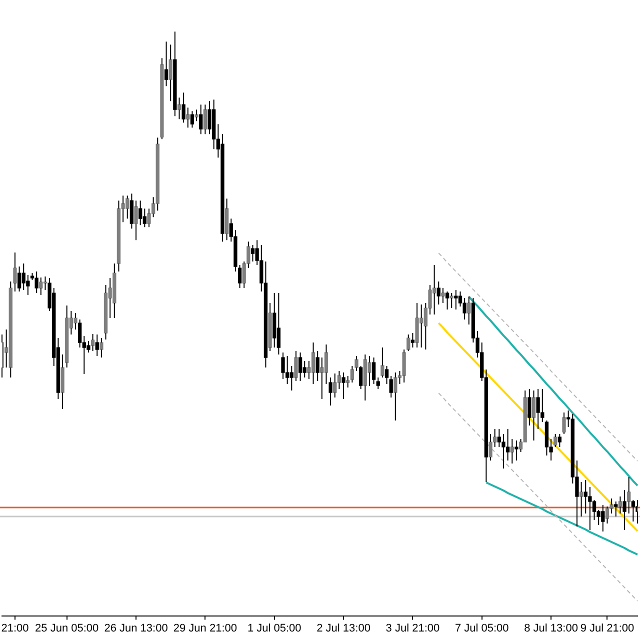 This screenshot has height=640, width=640. I want to click on x-tick-label: 3 Jul 21:00, so click(413, 628).